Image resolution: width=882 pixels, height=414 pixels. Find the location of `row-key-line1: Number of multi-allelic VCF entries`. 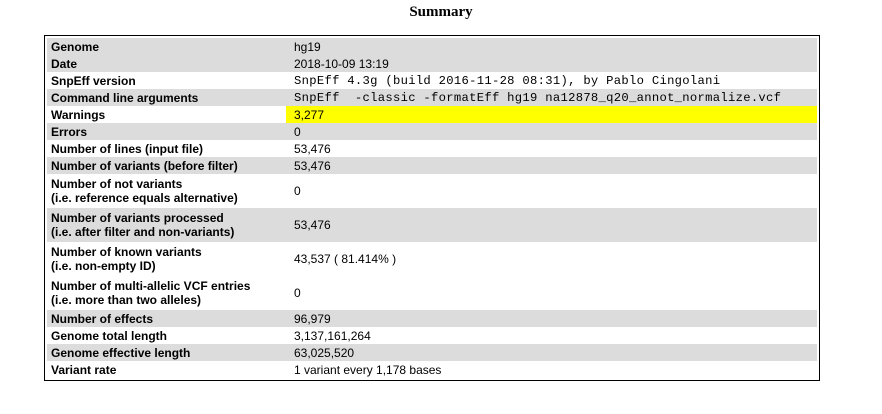

row-key-line1: Number of multi-allelic VCF entries is located at coordinates (151, 286).